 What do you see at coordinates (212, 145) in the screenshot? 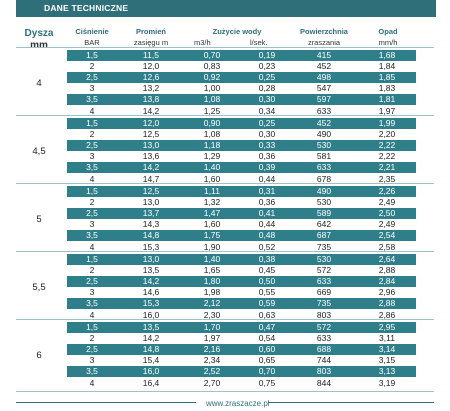
I see `table-cell: 1,18` at bounding box center [212, 145].